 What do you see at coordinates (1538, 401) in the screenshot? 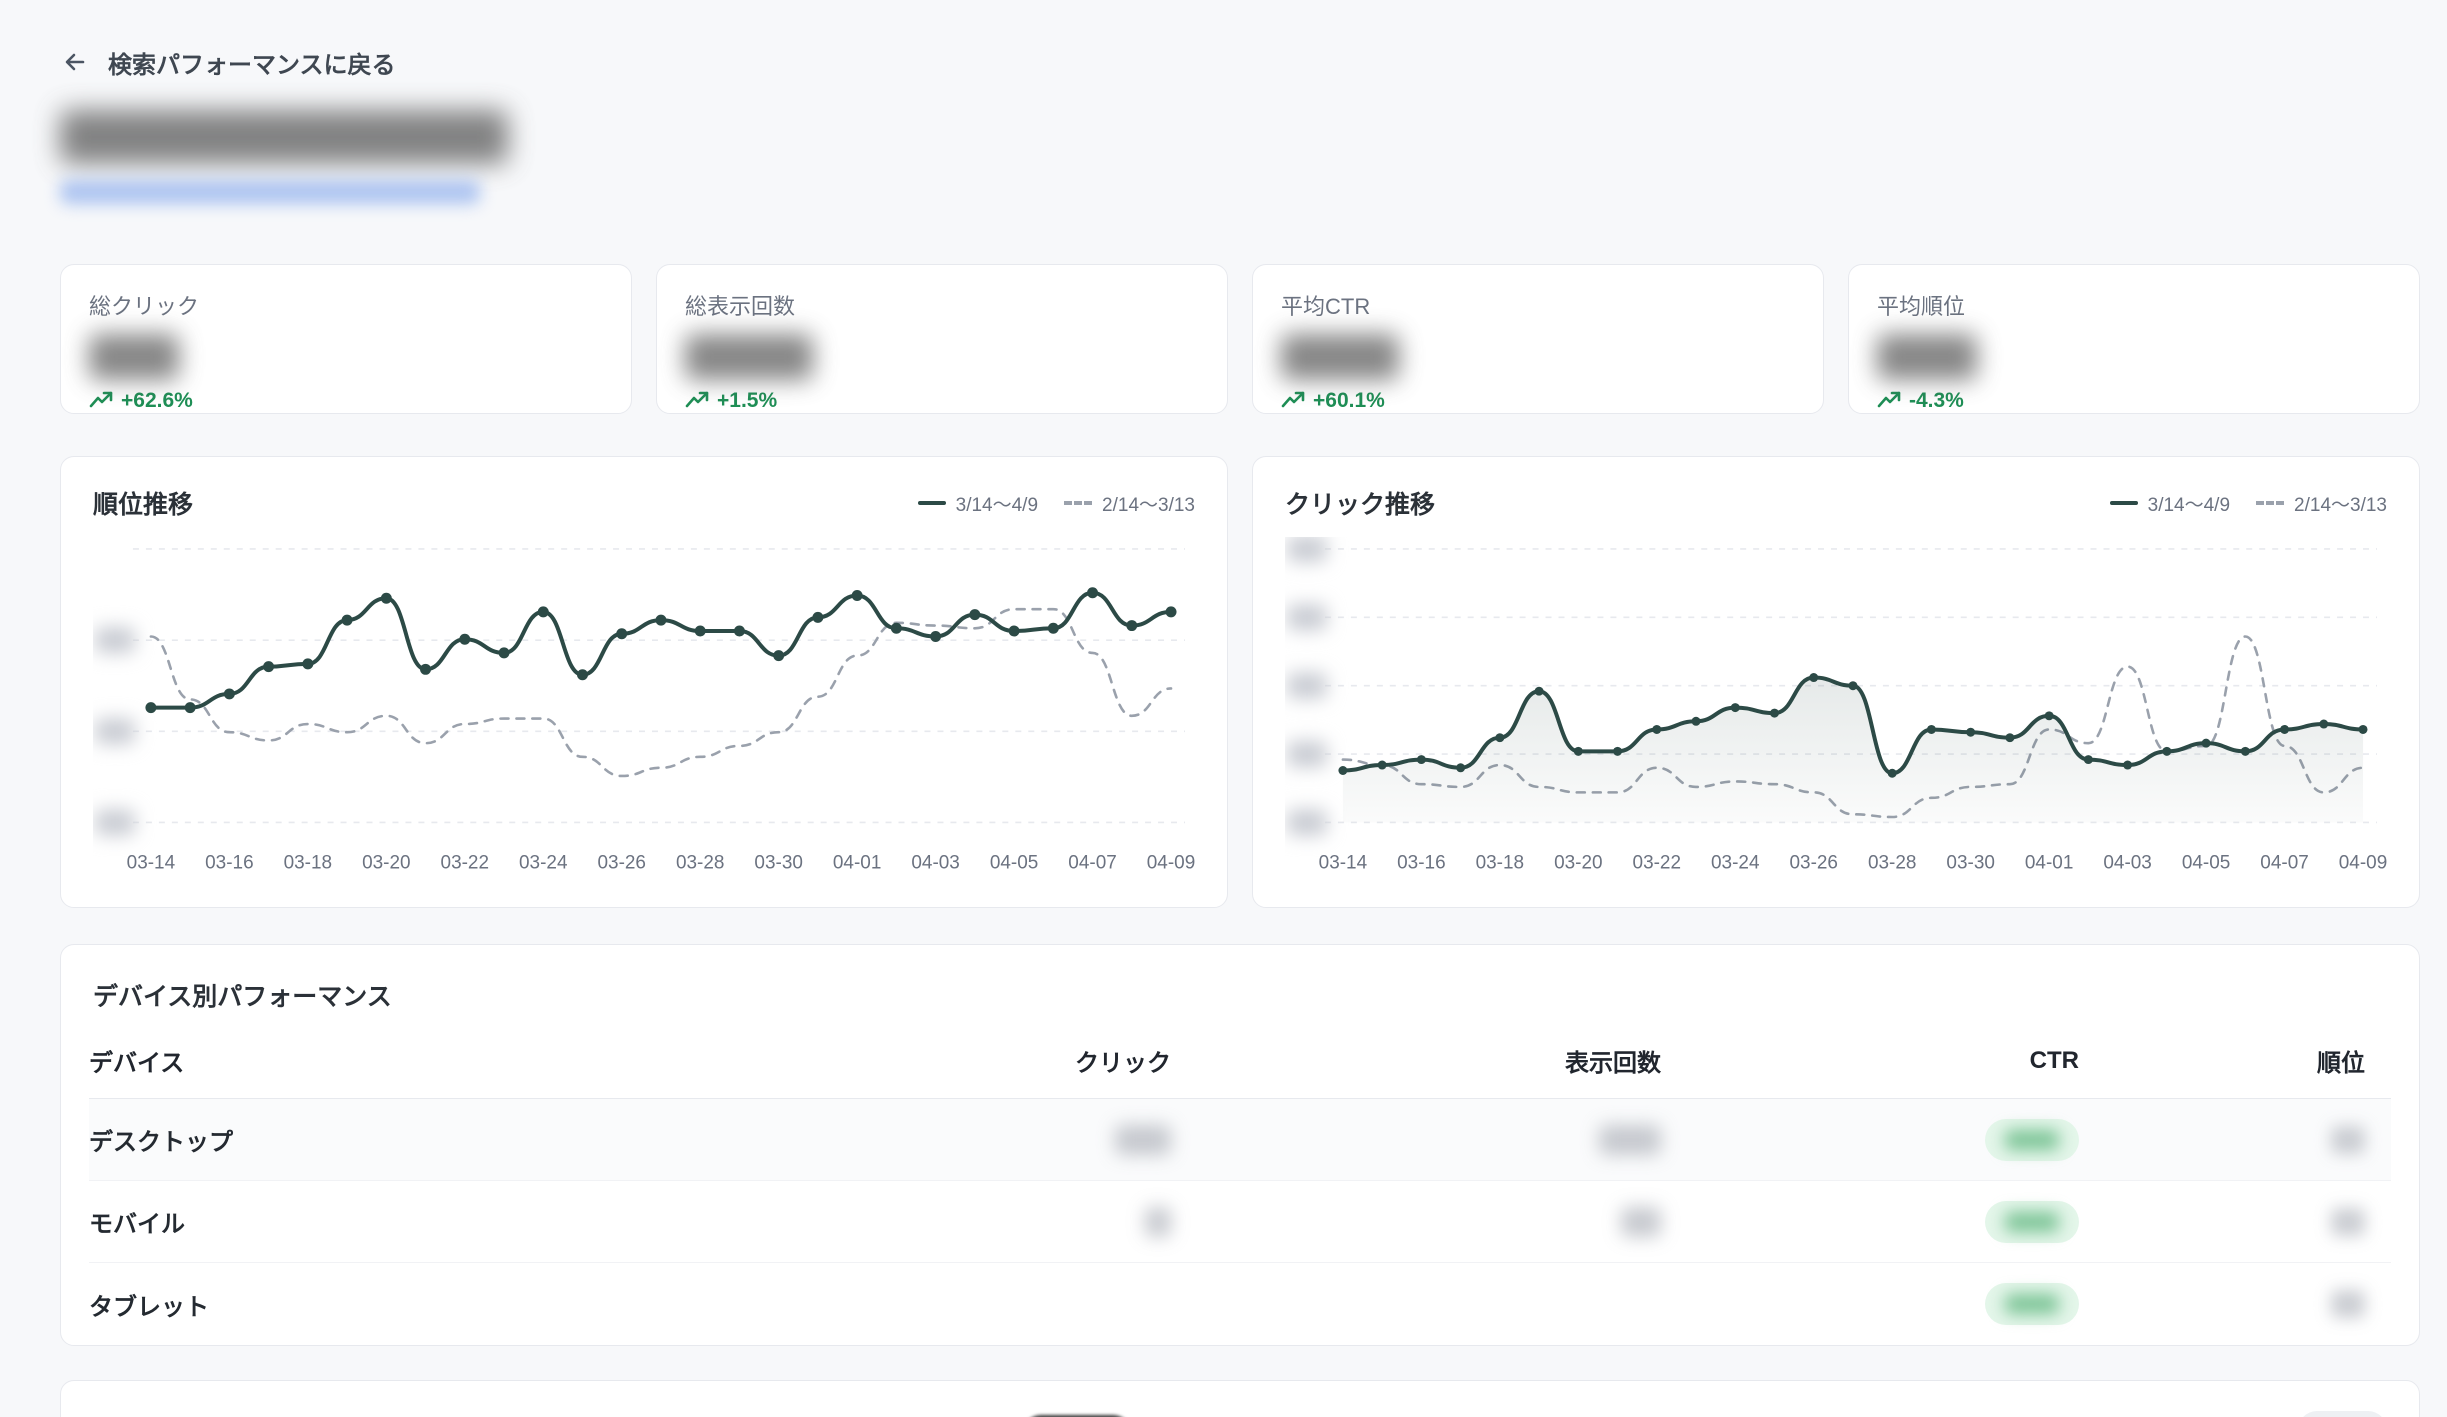
I see `stat-change: +60.1%` at bounding box center [1538, 401].